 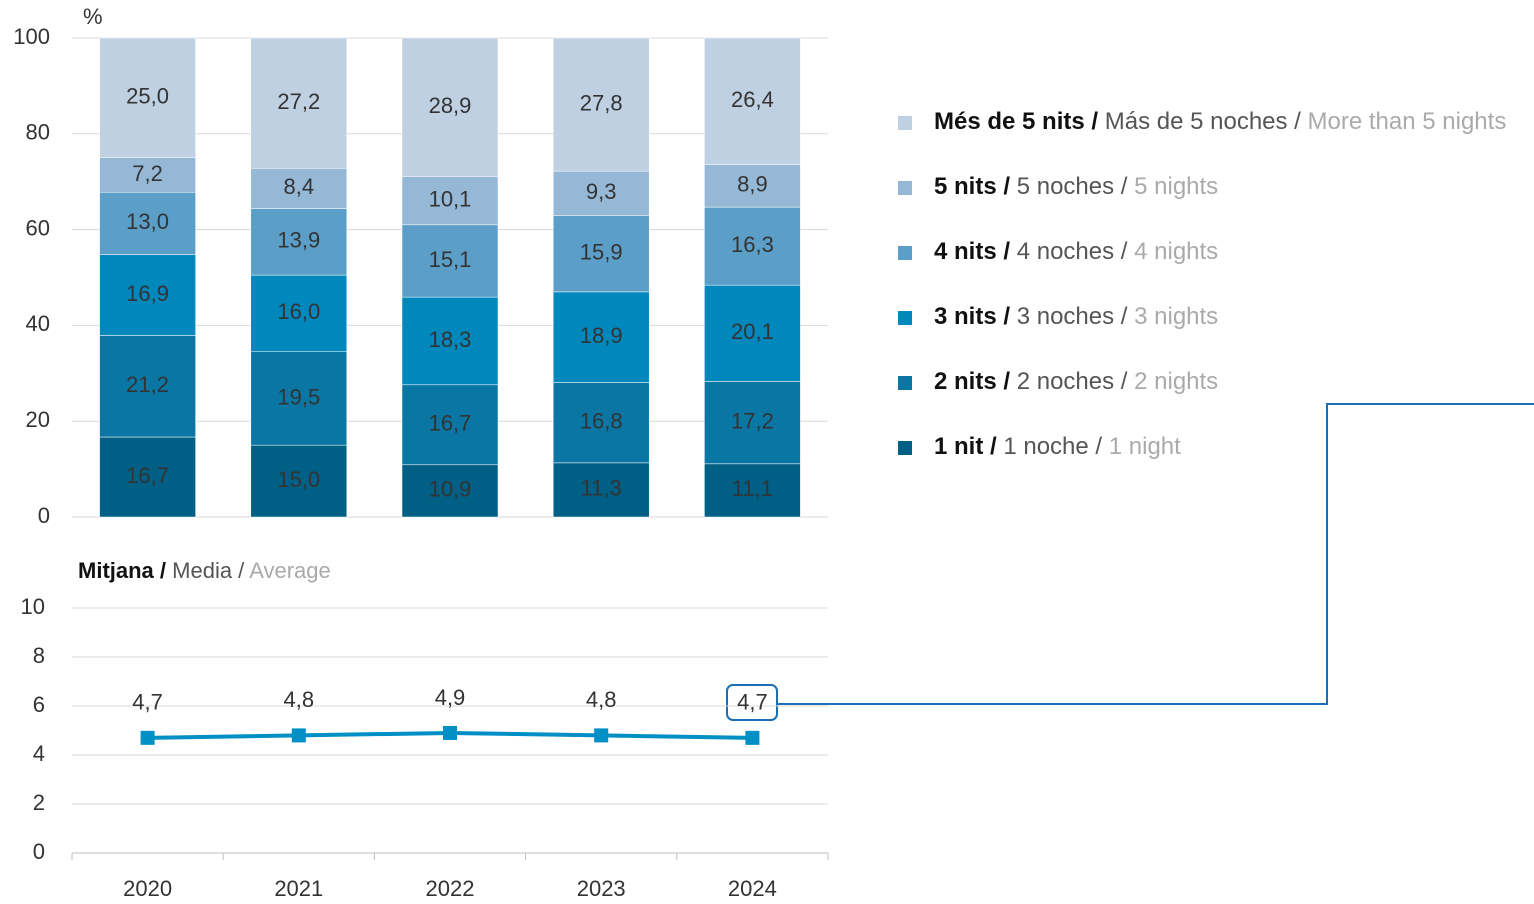 I want to click on x-tick-label: 2024, so click(x=752, y=888).